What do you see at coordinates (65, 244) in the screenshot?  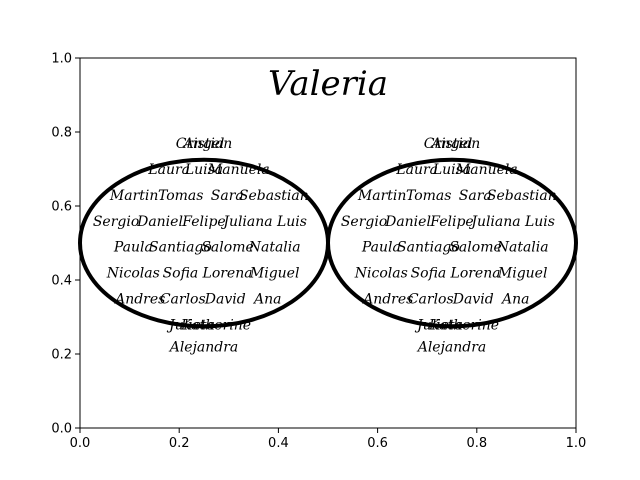 I see `y-axis: 0.0 0.2 0.4 0.6 0.8 1.0` at bounding box center [65, 244].